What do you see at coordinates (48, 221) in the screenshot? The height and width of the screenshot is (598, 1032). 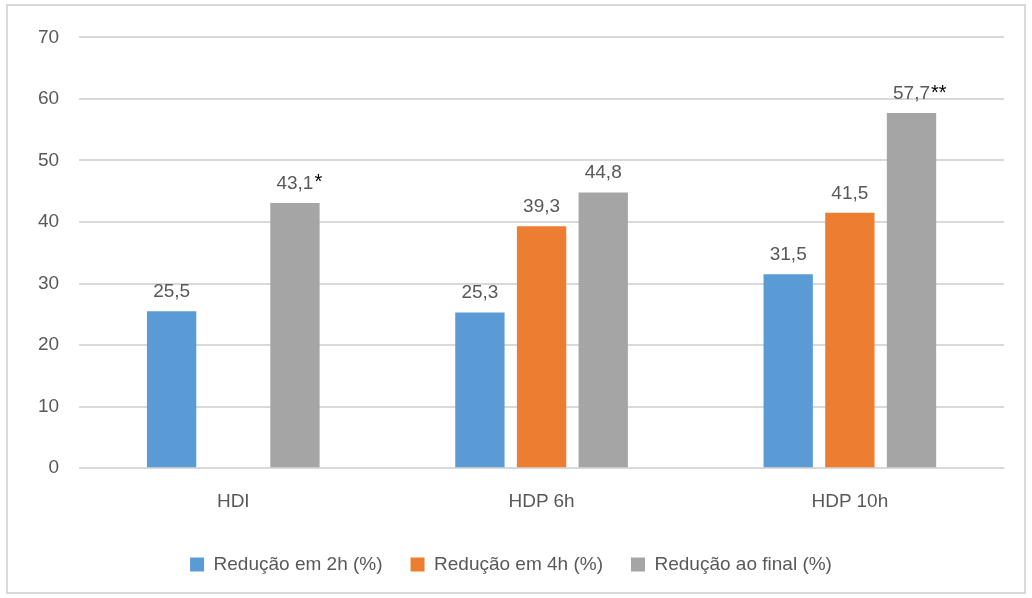 I see `y-tick-label: 40` at bounding box center [48, 221].